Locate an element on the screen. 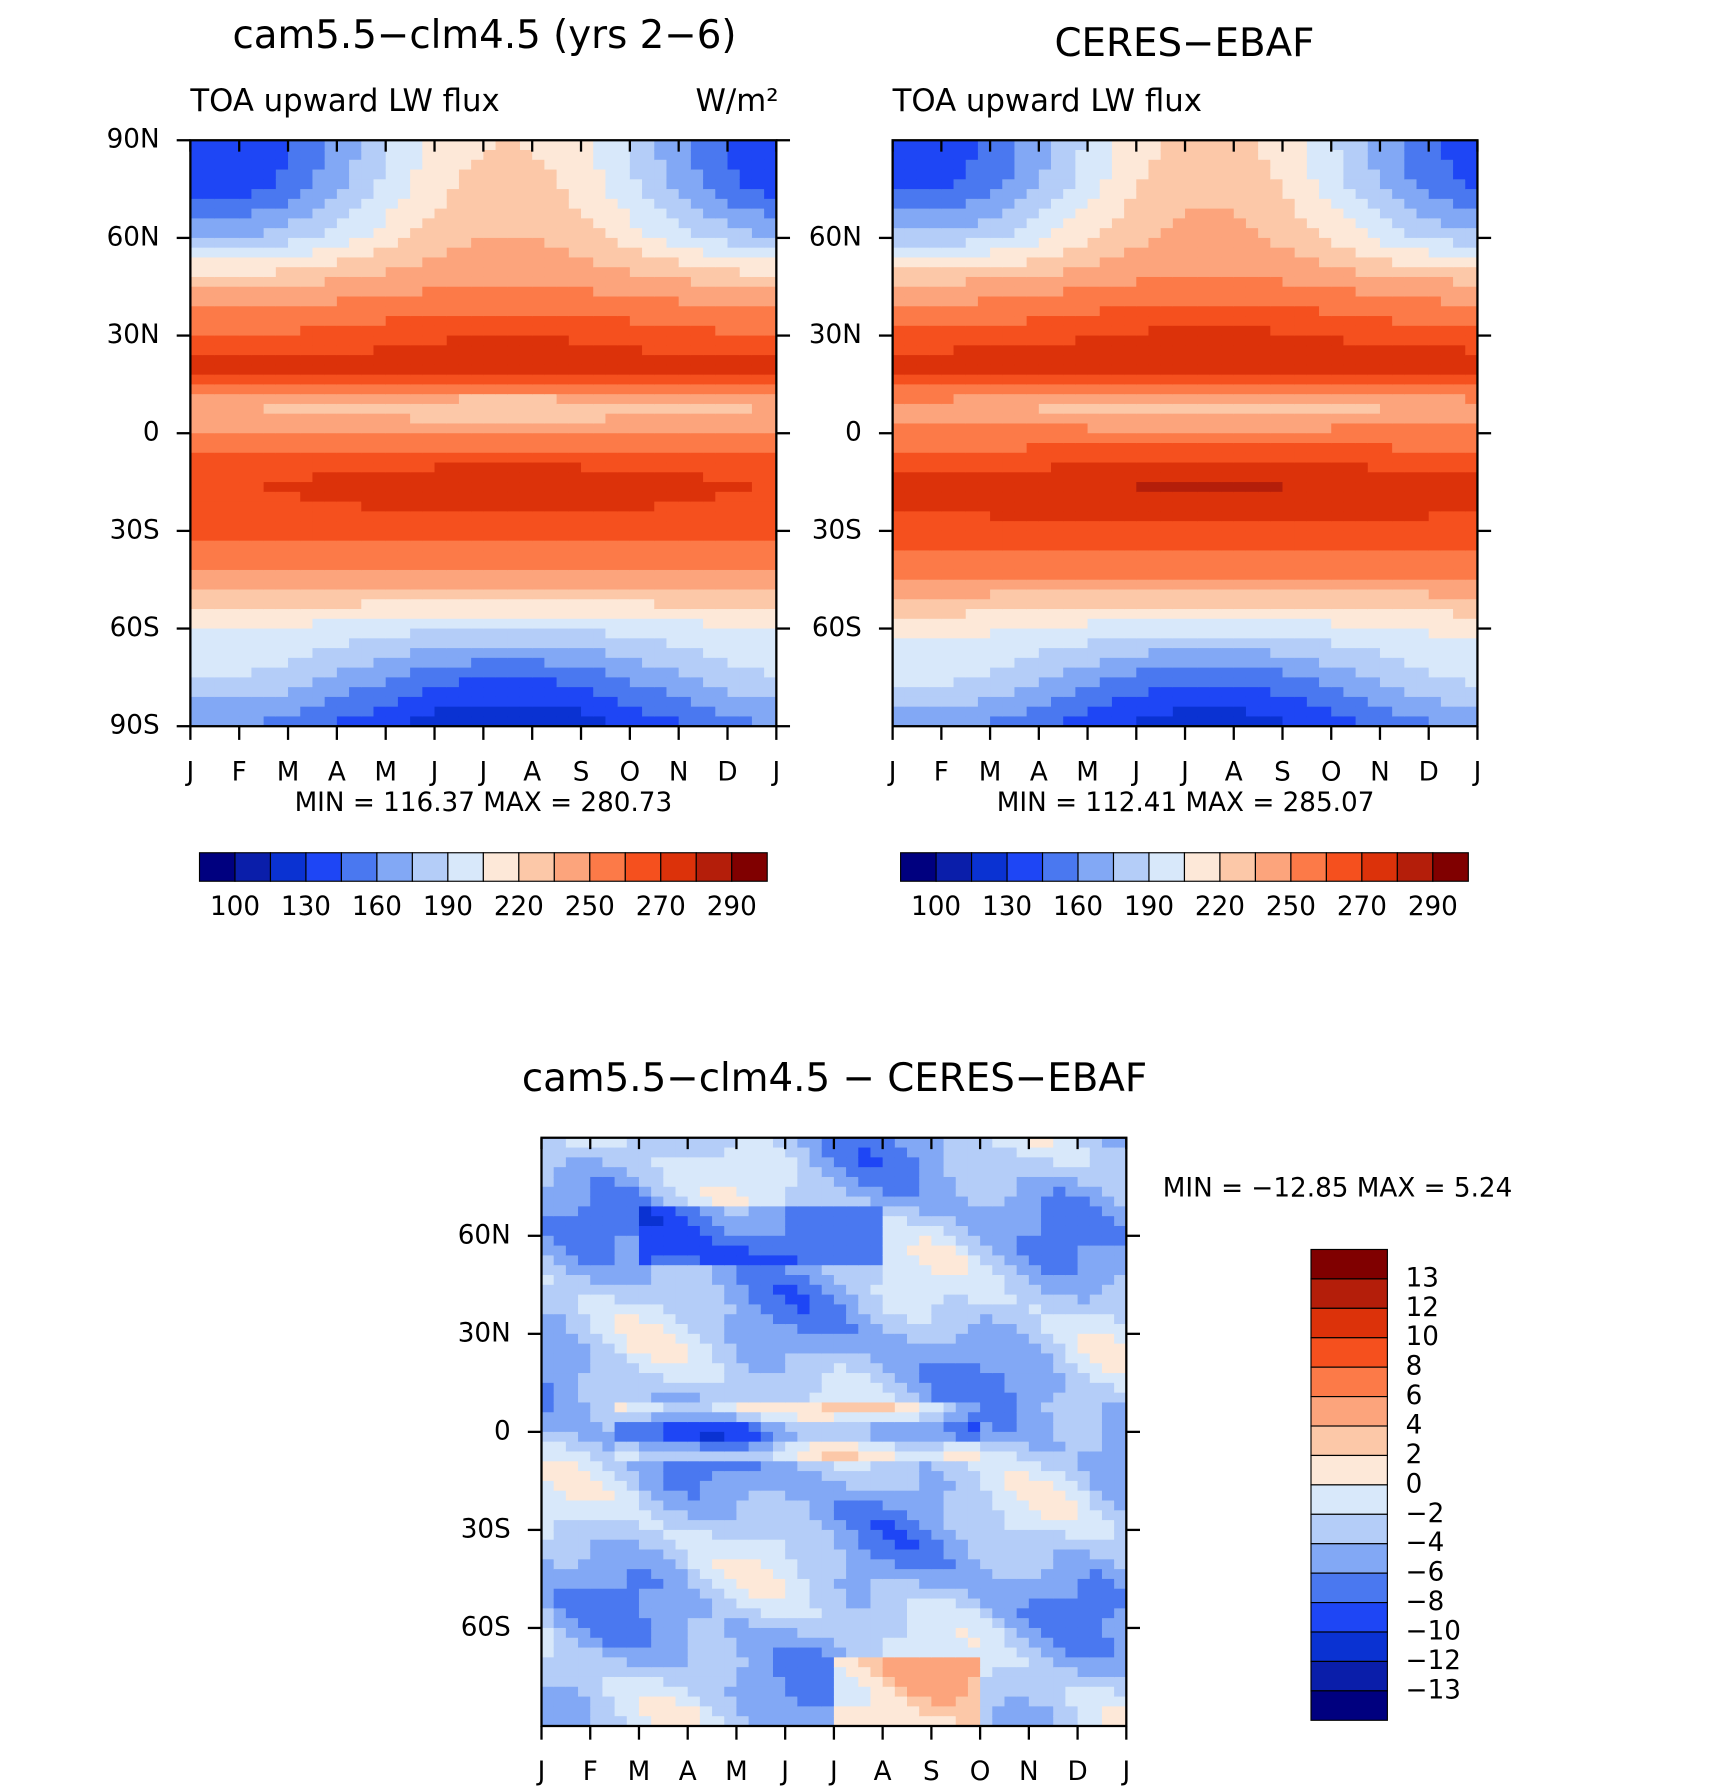 The image size is (1710, 1791). y-tick-label: 90N is located at coordinates (133, 140).